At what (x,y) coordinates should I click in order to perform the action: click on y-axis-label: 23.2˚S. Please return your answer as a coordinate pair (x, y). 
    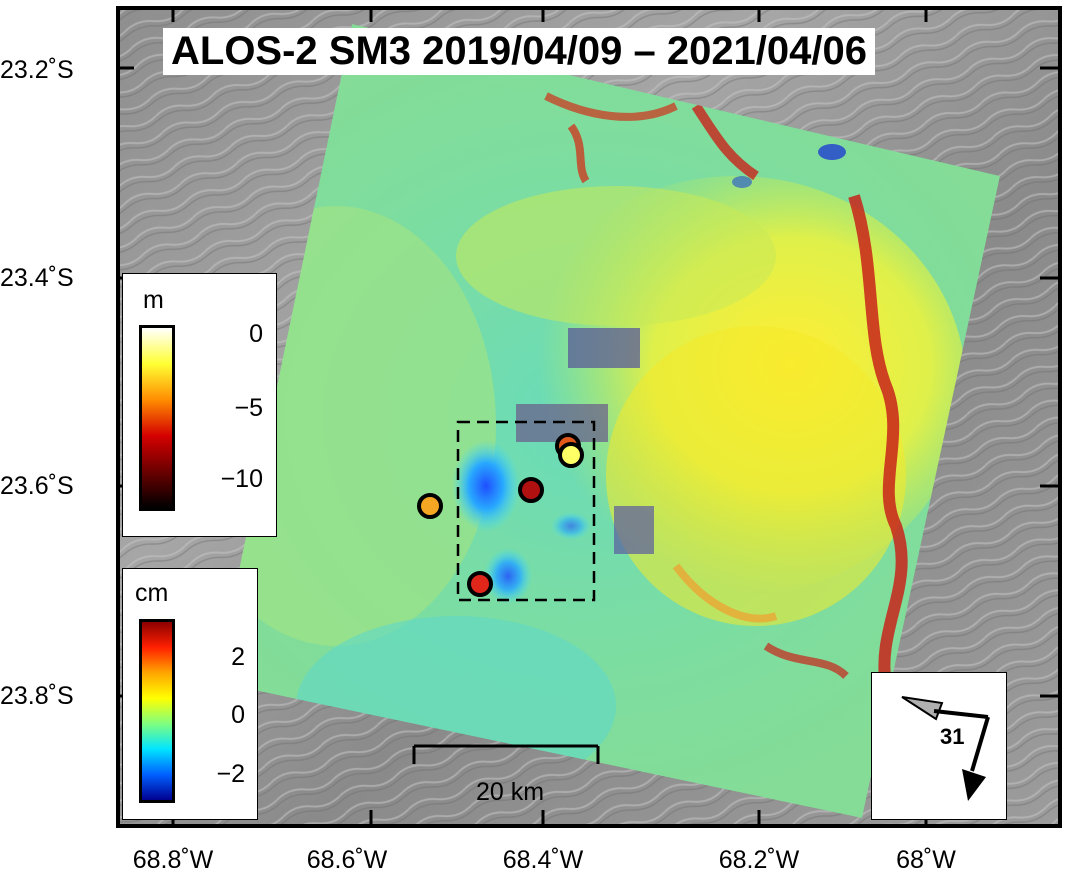
    Looking at the image, I should click on (37, 70).